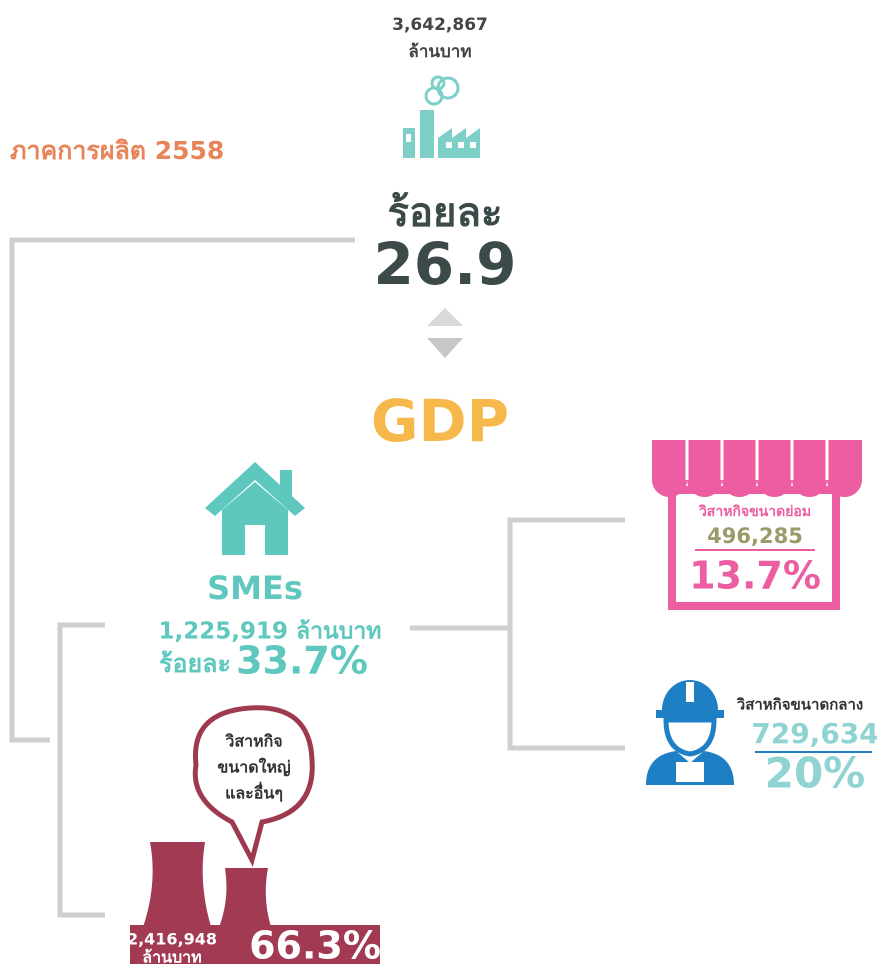 The image size is (877, 964). Describe the element at coordinates (440, 421) in the screenshot. I see `gdp: GDP` at that location.